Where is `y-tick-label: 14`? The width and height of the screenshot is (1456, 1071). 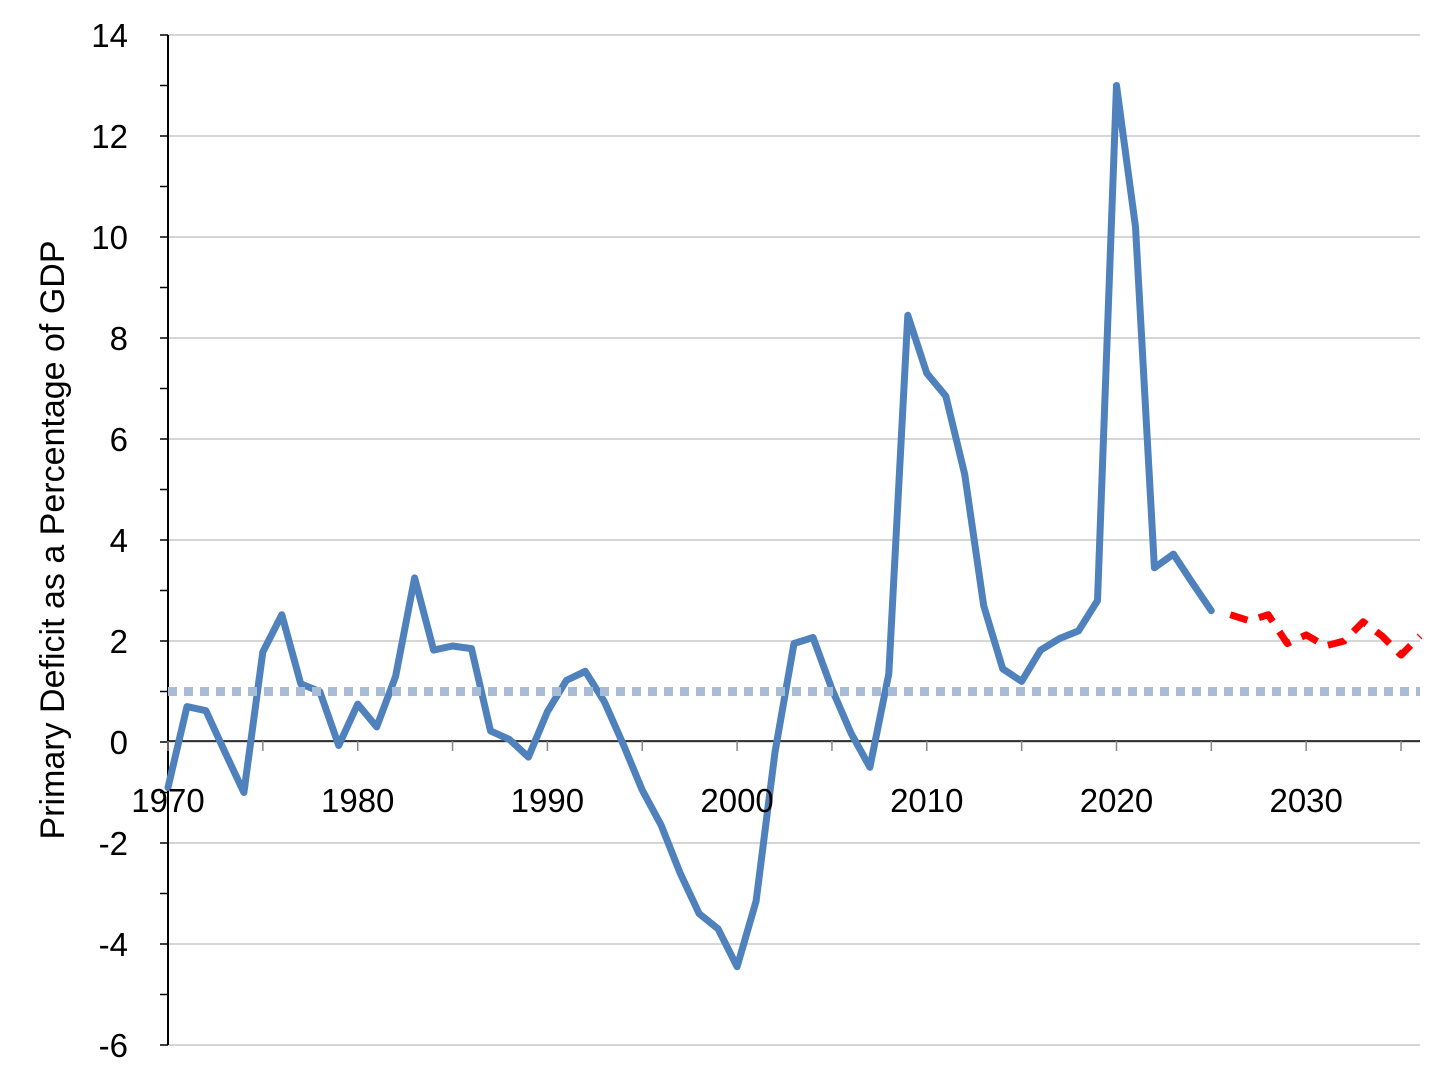
y-tick-label: 14 is located at coordinates (109, 35).